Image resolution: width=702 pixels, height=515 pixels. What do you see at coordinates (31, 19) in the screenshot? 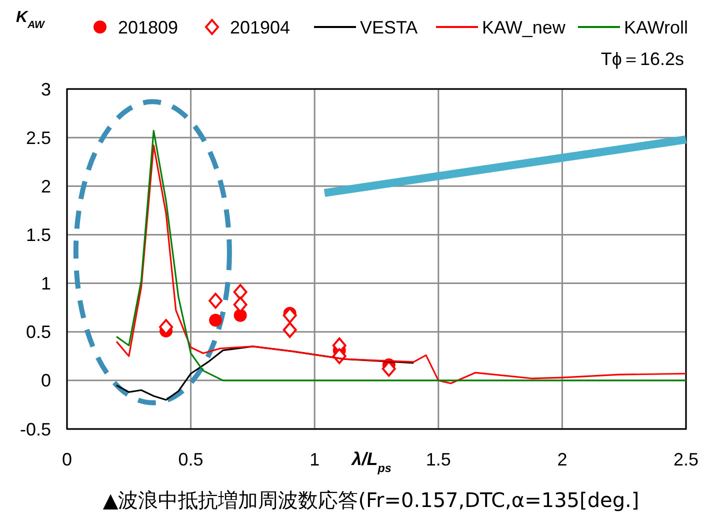
I see `y-axis-title: K$_{AW}$` at bounding box center [31, 19].